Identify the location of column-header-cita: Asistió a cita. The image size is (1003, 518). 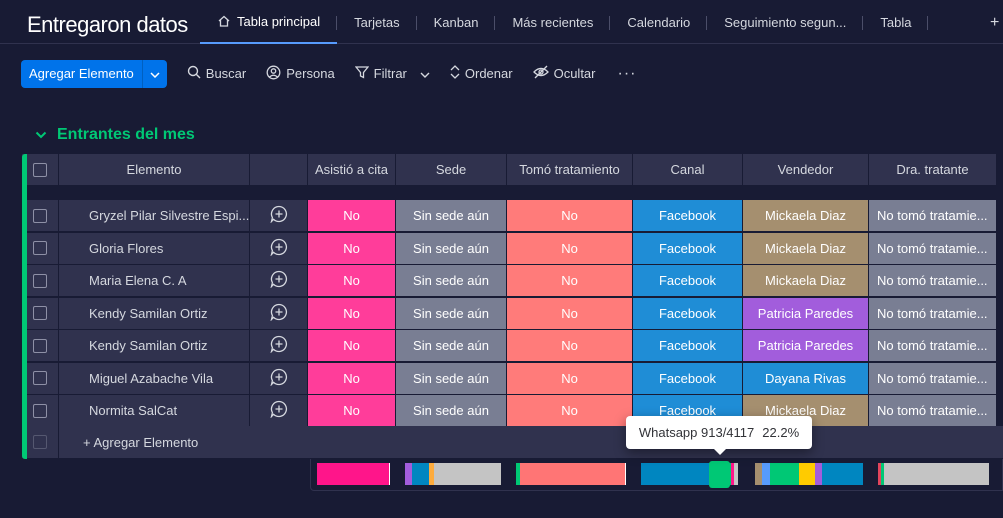
(352, 170).